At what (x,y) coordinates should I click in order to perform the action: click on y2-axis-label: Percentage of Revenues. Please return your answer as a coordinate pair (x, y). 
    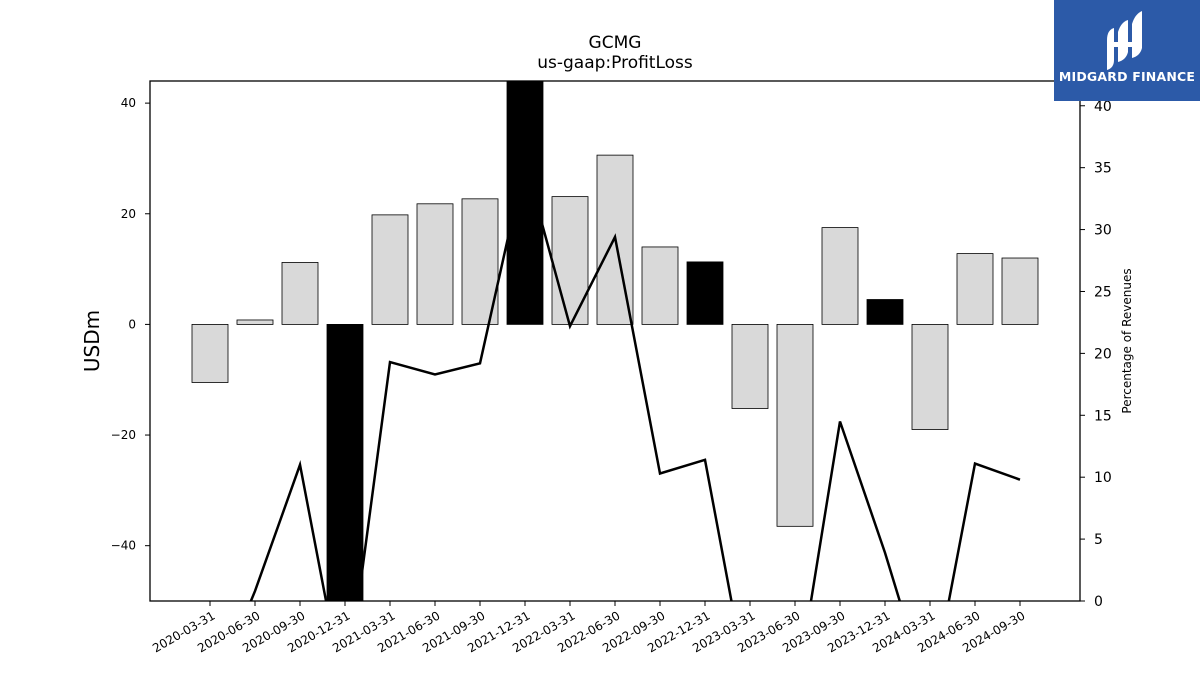
    Looking at the image, I should click on (1127, 340).